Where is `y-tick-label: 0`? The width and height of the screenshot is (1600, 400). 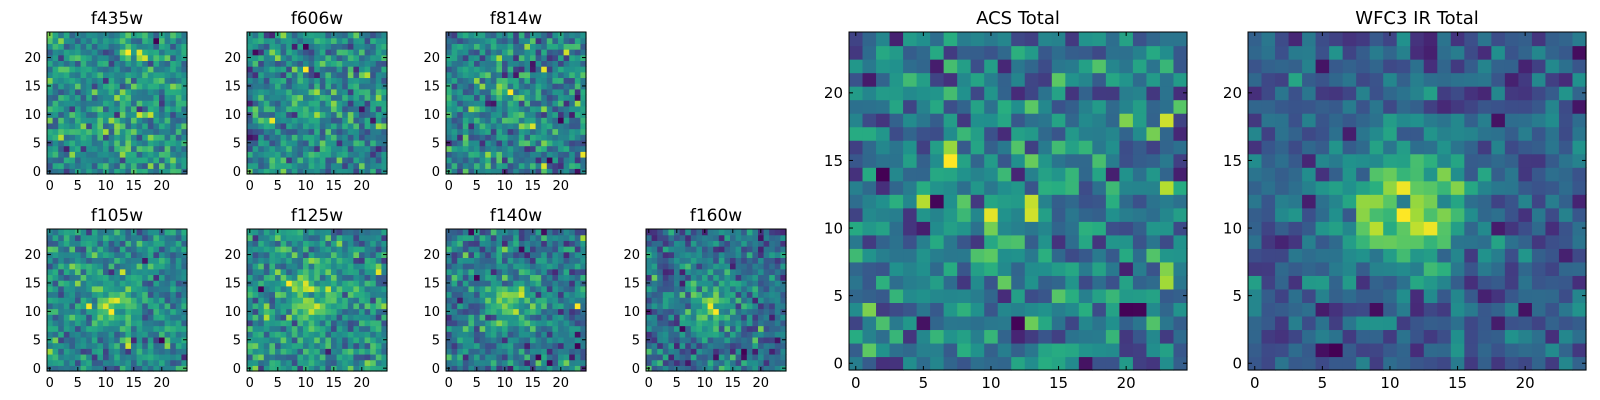
y-tick-label: 0 is located at coordinates (37, 172).